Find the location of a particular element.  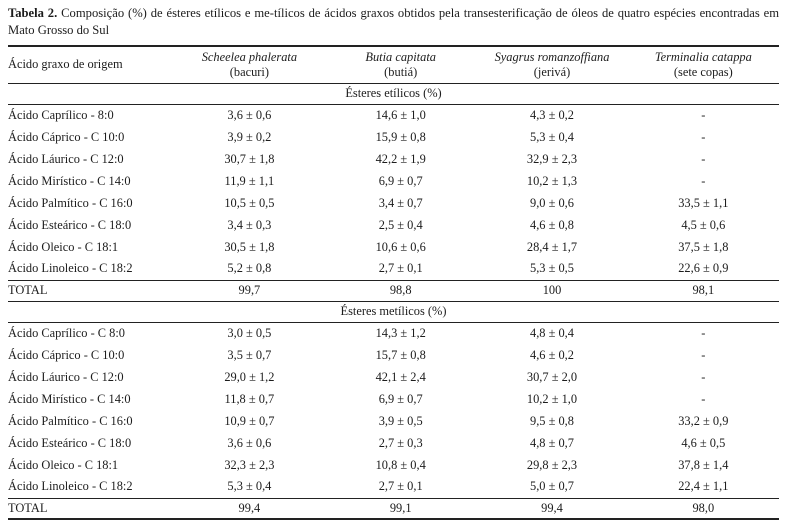

value-cell: 4,6 ± 0,2 is located at coordinates (552, 354).